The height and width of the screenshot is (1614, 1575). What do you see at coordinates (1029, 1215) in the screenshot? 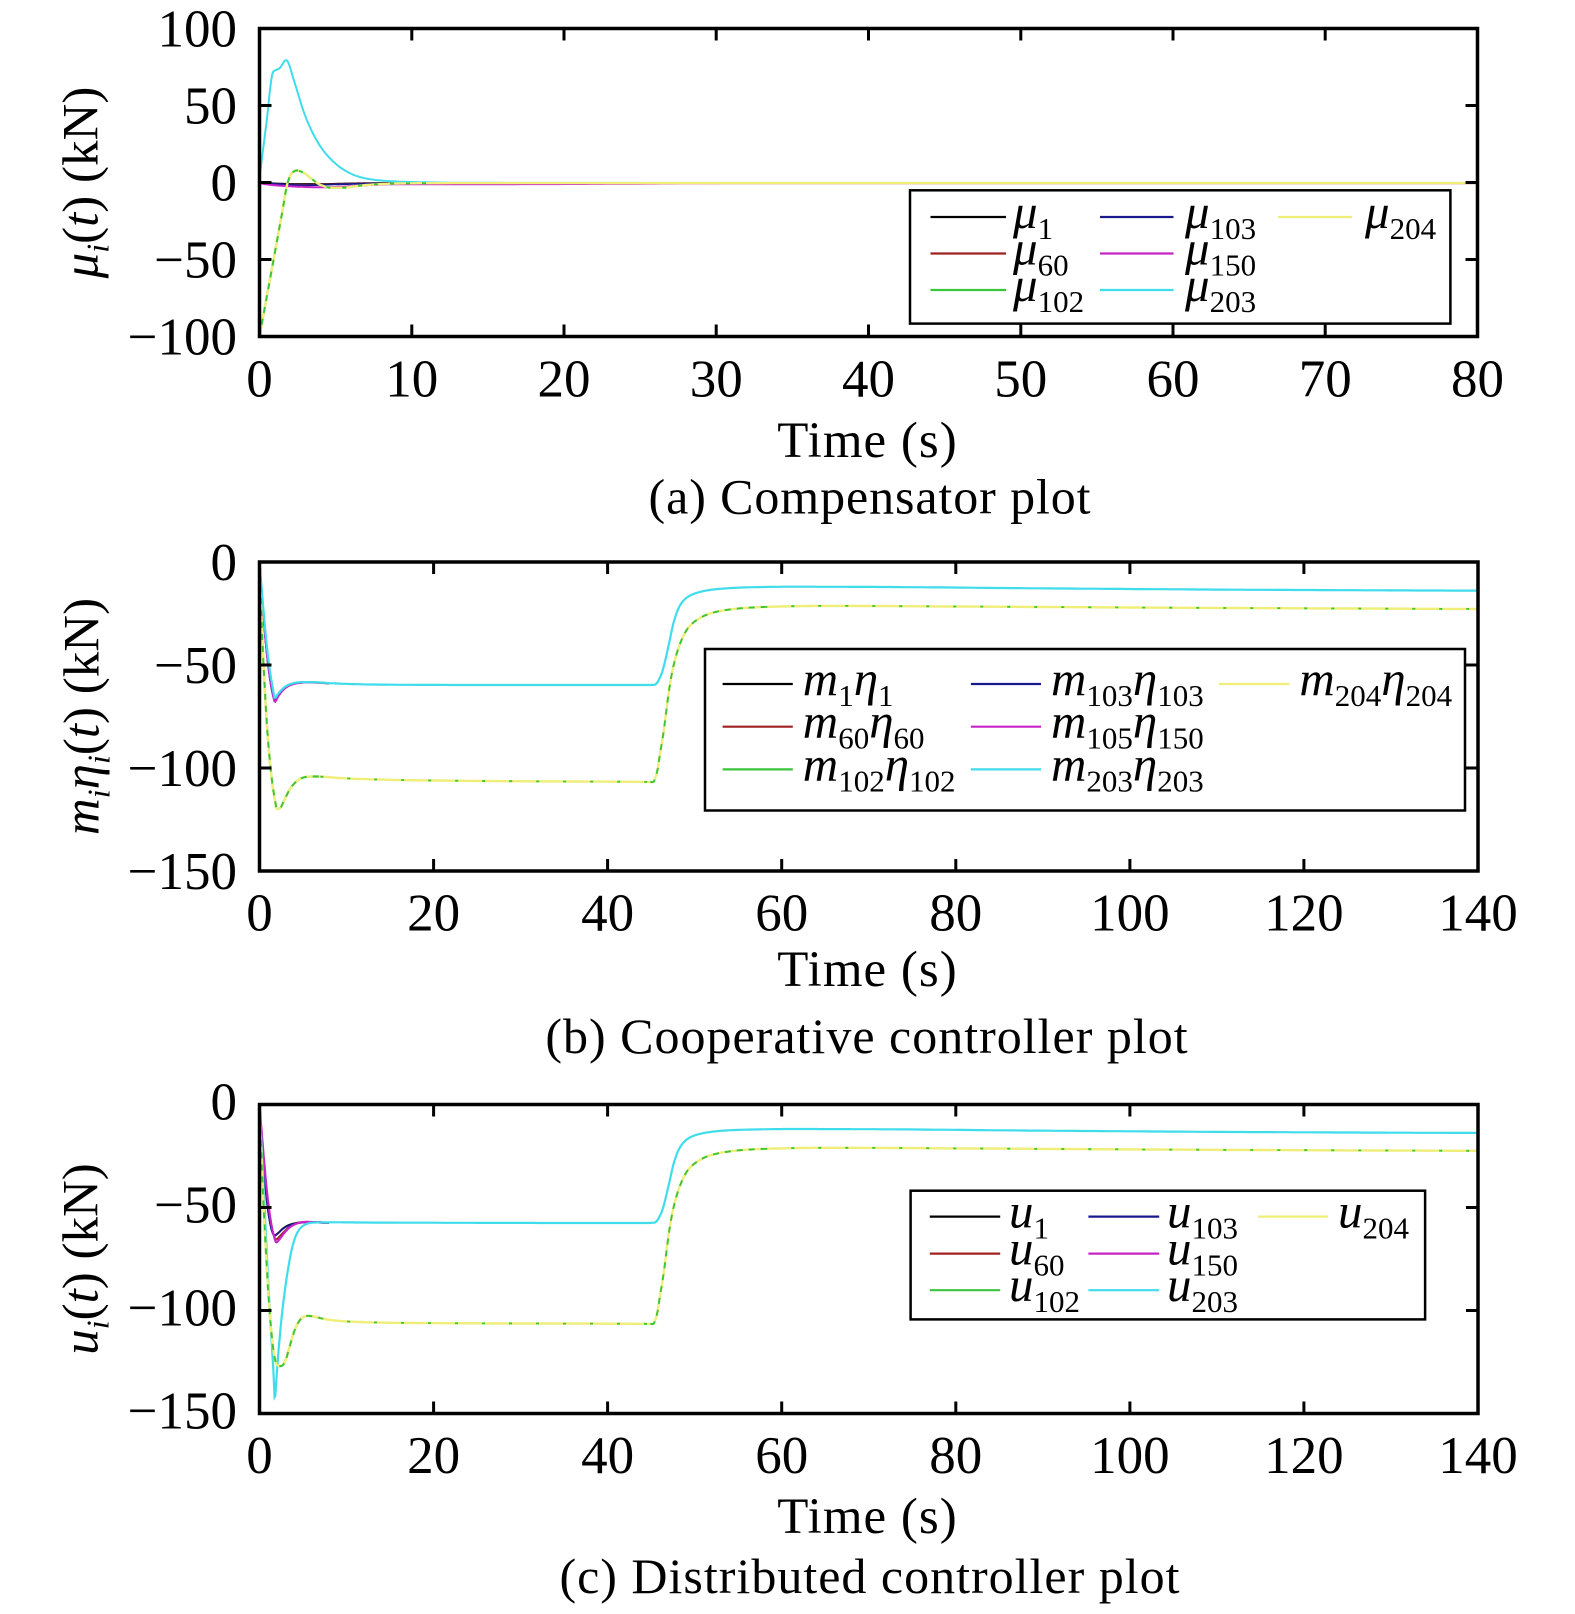
I see `svg-text: u1​` at bounding box center [1029, 1215].